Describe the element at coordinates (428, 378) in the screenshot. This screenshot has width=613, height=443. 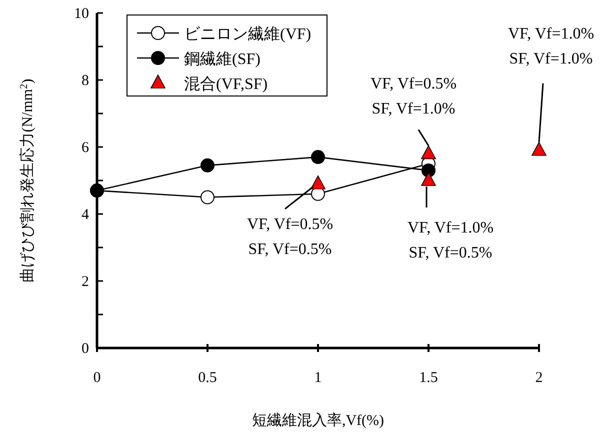
I see `x-tick-label: 1.5` at that location.